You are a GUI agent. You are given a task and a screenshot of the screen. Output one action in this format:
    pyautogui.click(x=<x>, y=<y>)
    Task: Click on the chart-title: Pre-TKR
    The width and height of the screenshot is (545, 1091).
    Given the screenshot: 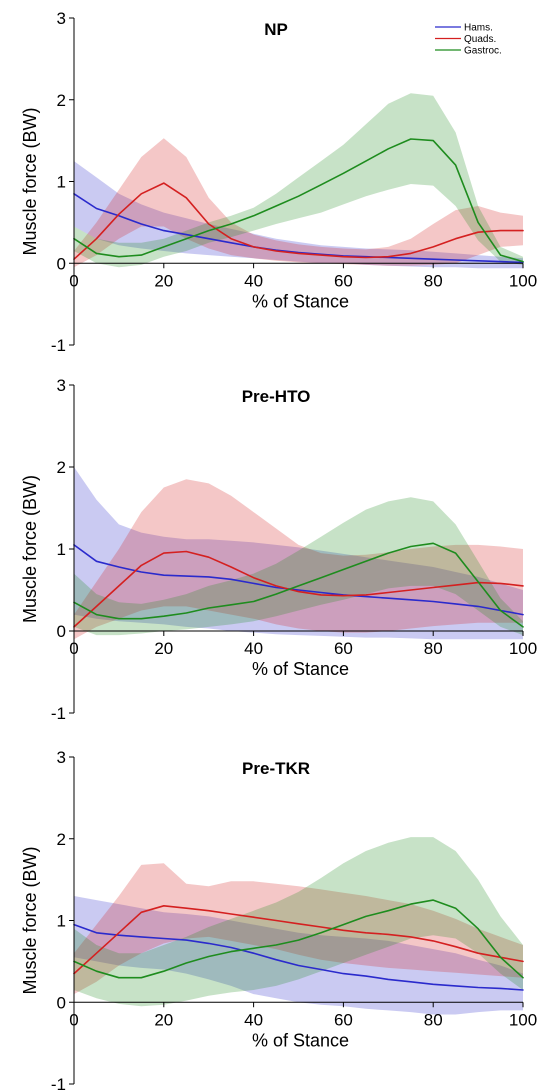 What is the action you would take?
    pyautogui.click(x=276, y=768)
    